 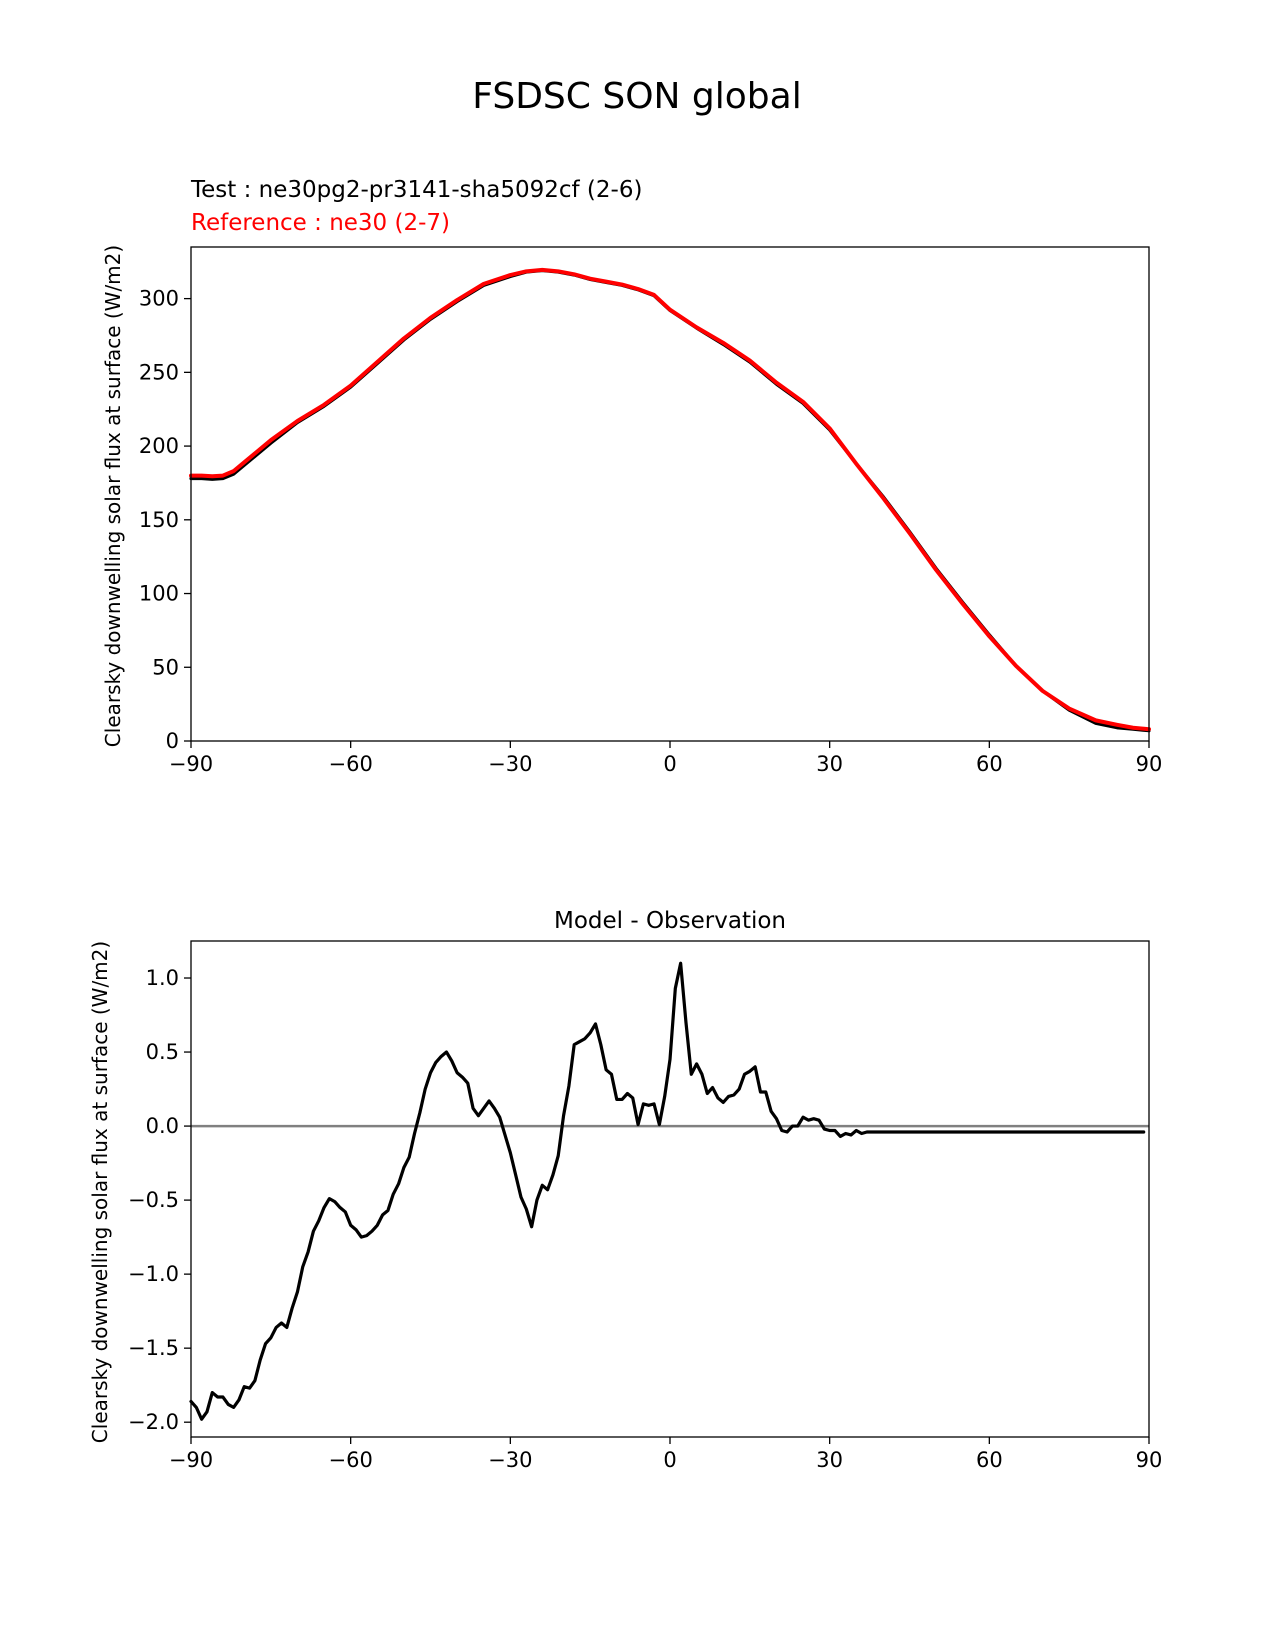 I want to click on y-tick-label: 0.5, so click(x=162, y=1052).